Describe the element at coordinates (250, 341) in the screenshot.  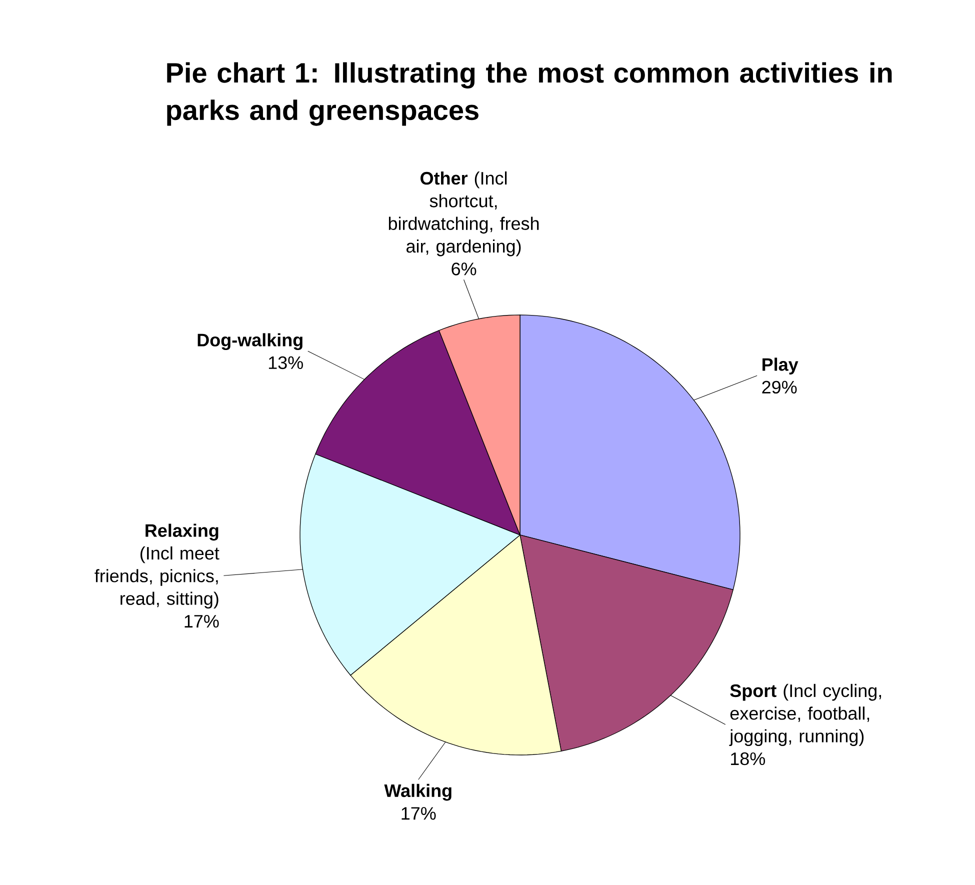
I see `slice-label: Dog-walking` at that location.